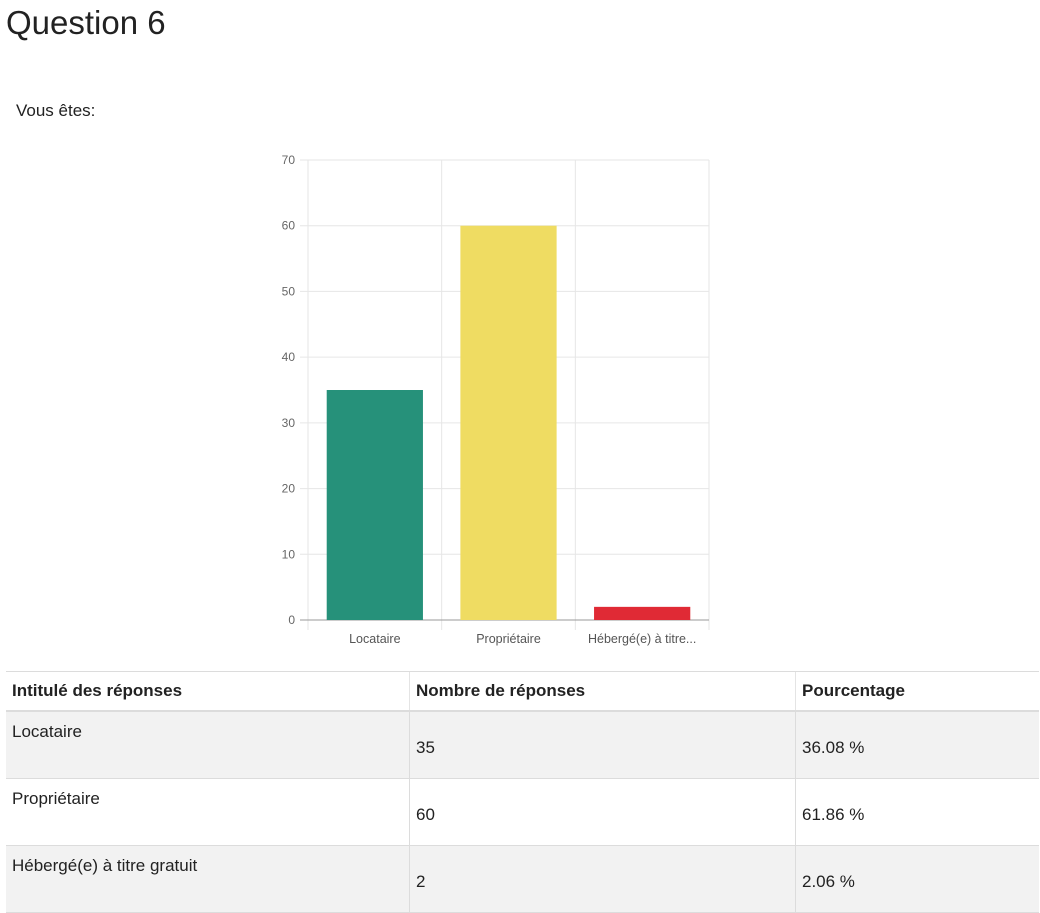  Describe the element at coordinates (917, 691) in the screenshot. I see `header-percent: Pourcentage` at that location.